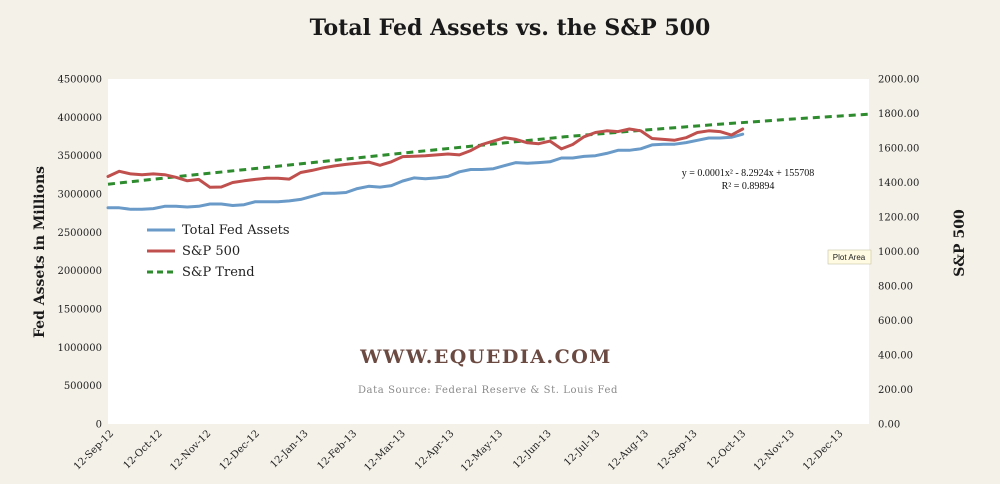 The height and width of the screenshot is (484, 1000). What do you see at coordinates (582, 448) in the screenshot?
I see `x-tick-label: 12-Jul-13` at bounding box center [582, 448].